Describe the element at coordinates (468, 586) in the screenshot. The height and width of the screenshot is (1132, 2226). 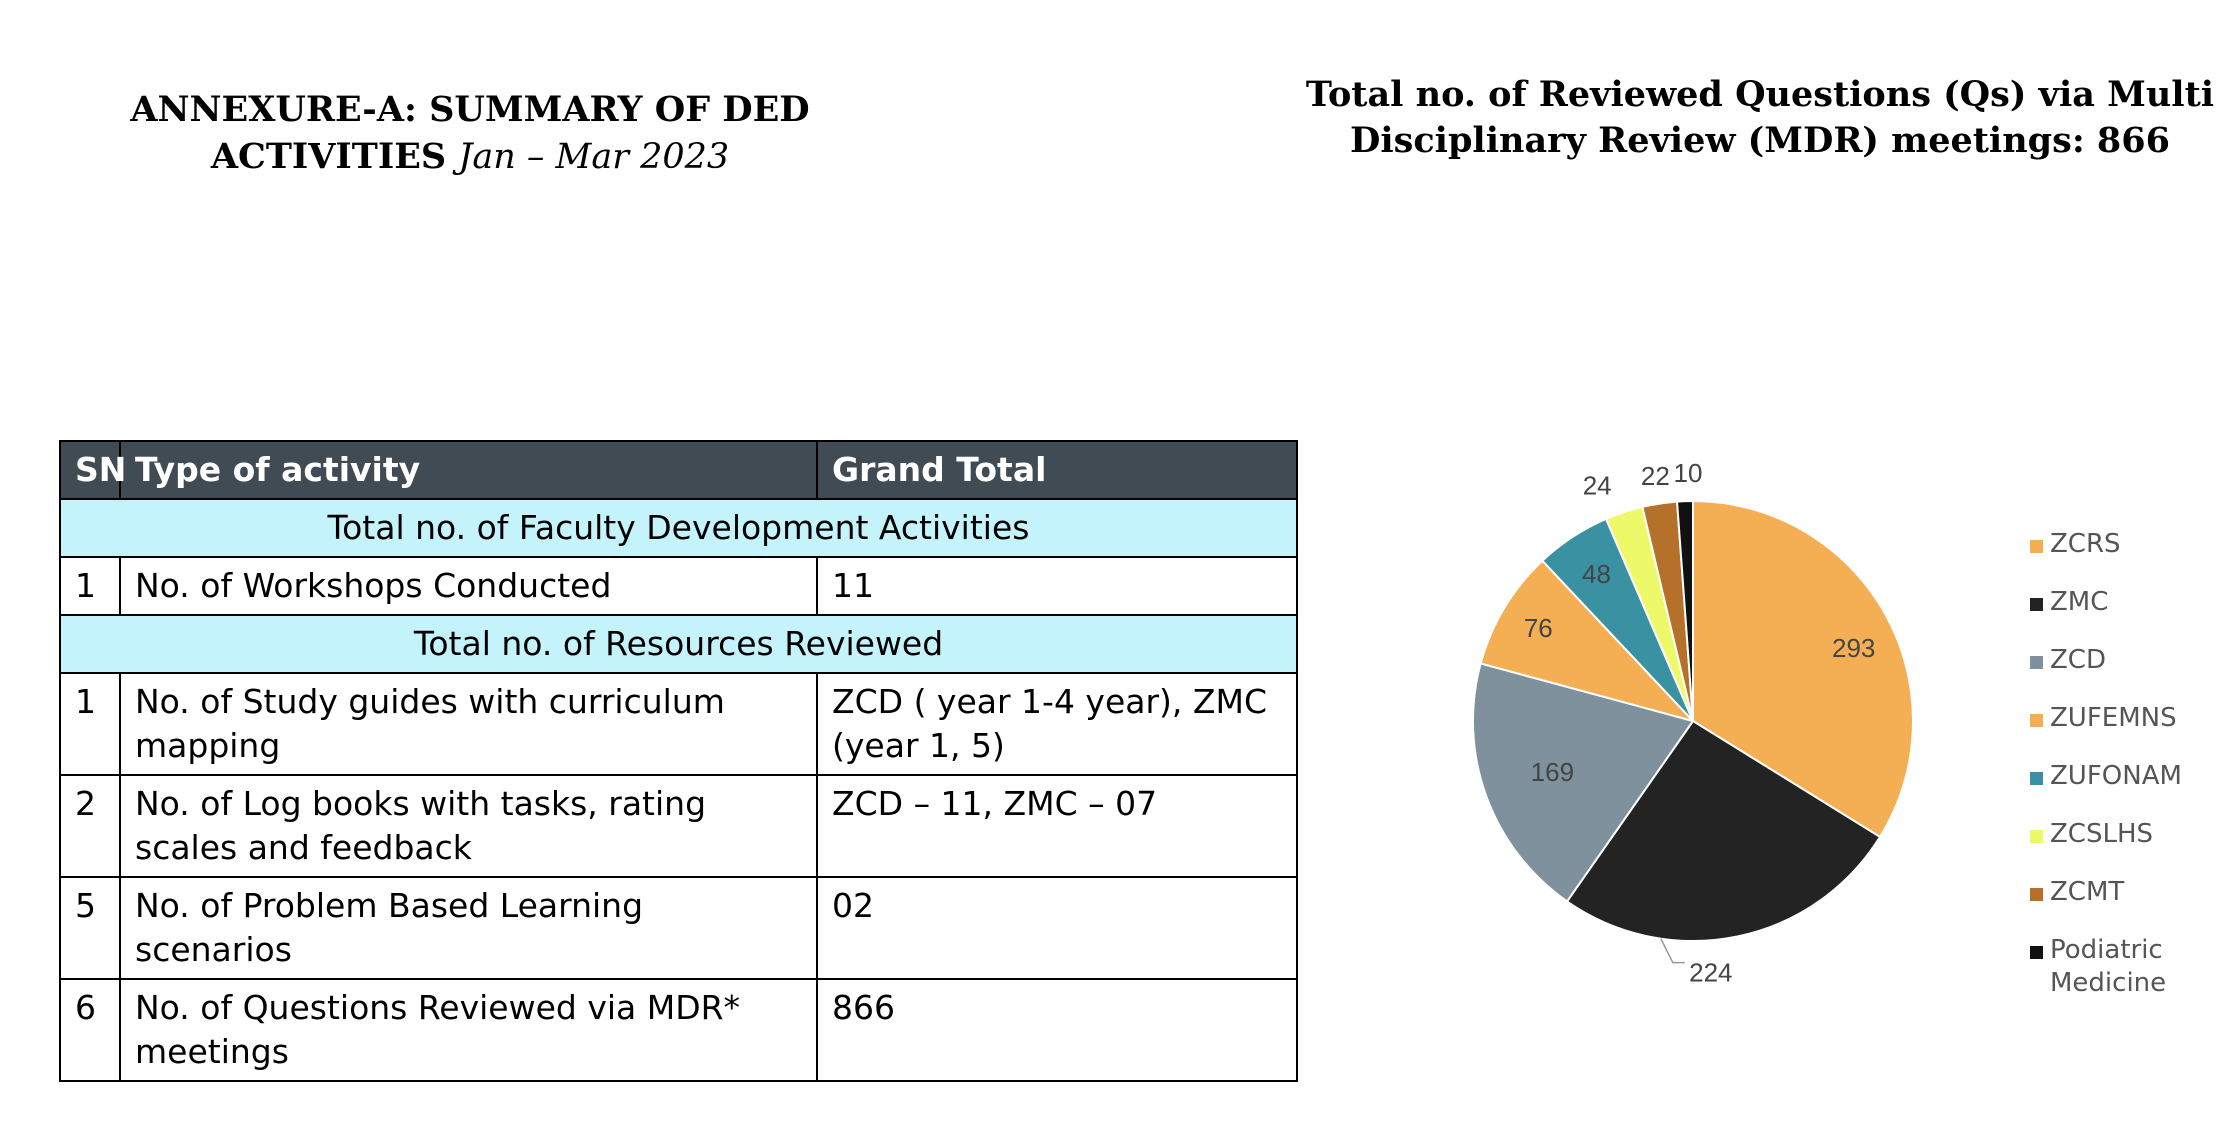
I see `cell-activity: No. of Workshops Conducted` at that location.